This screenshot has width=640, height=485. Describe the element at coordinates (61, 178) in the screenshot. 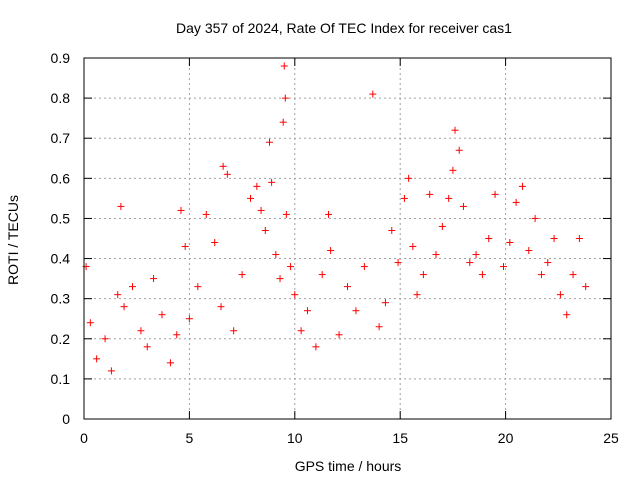

I see `y-tick-label: 0.6` at that location.